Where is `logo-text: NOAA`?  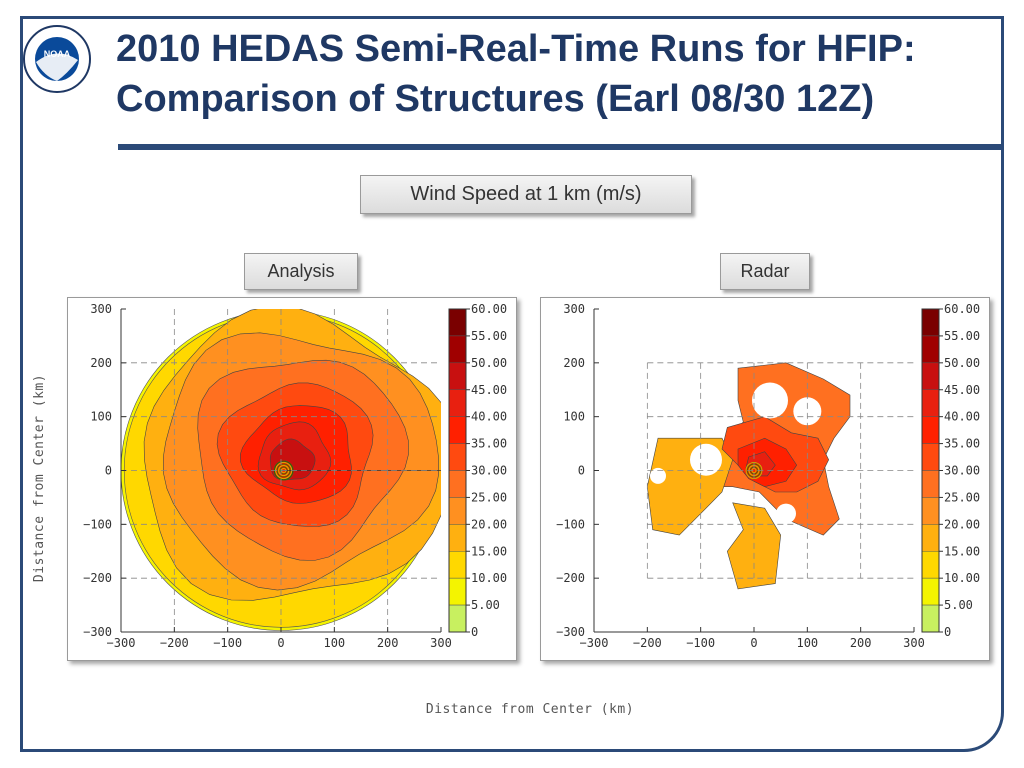
logo-text: NOAA is located at coordinates (57, 54).